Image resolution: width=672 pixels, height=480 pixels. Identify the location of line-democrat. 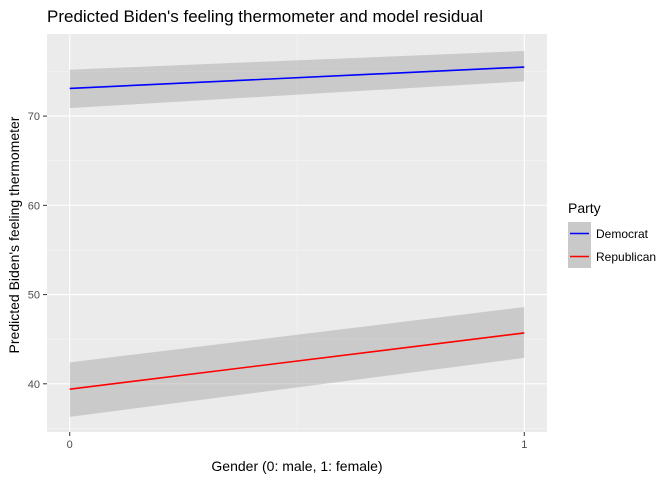
(297, 78).